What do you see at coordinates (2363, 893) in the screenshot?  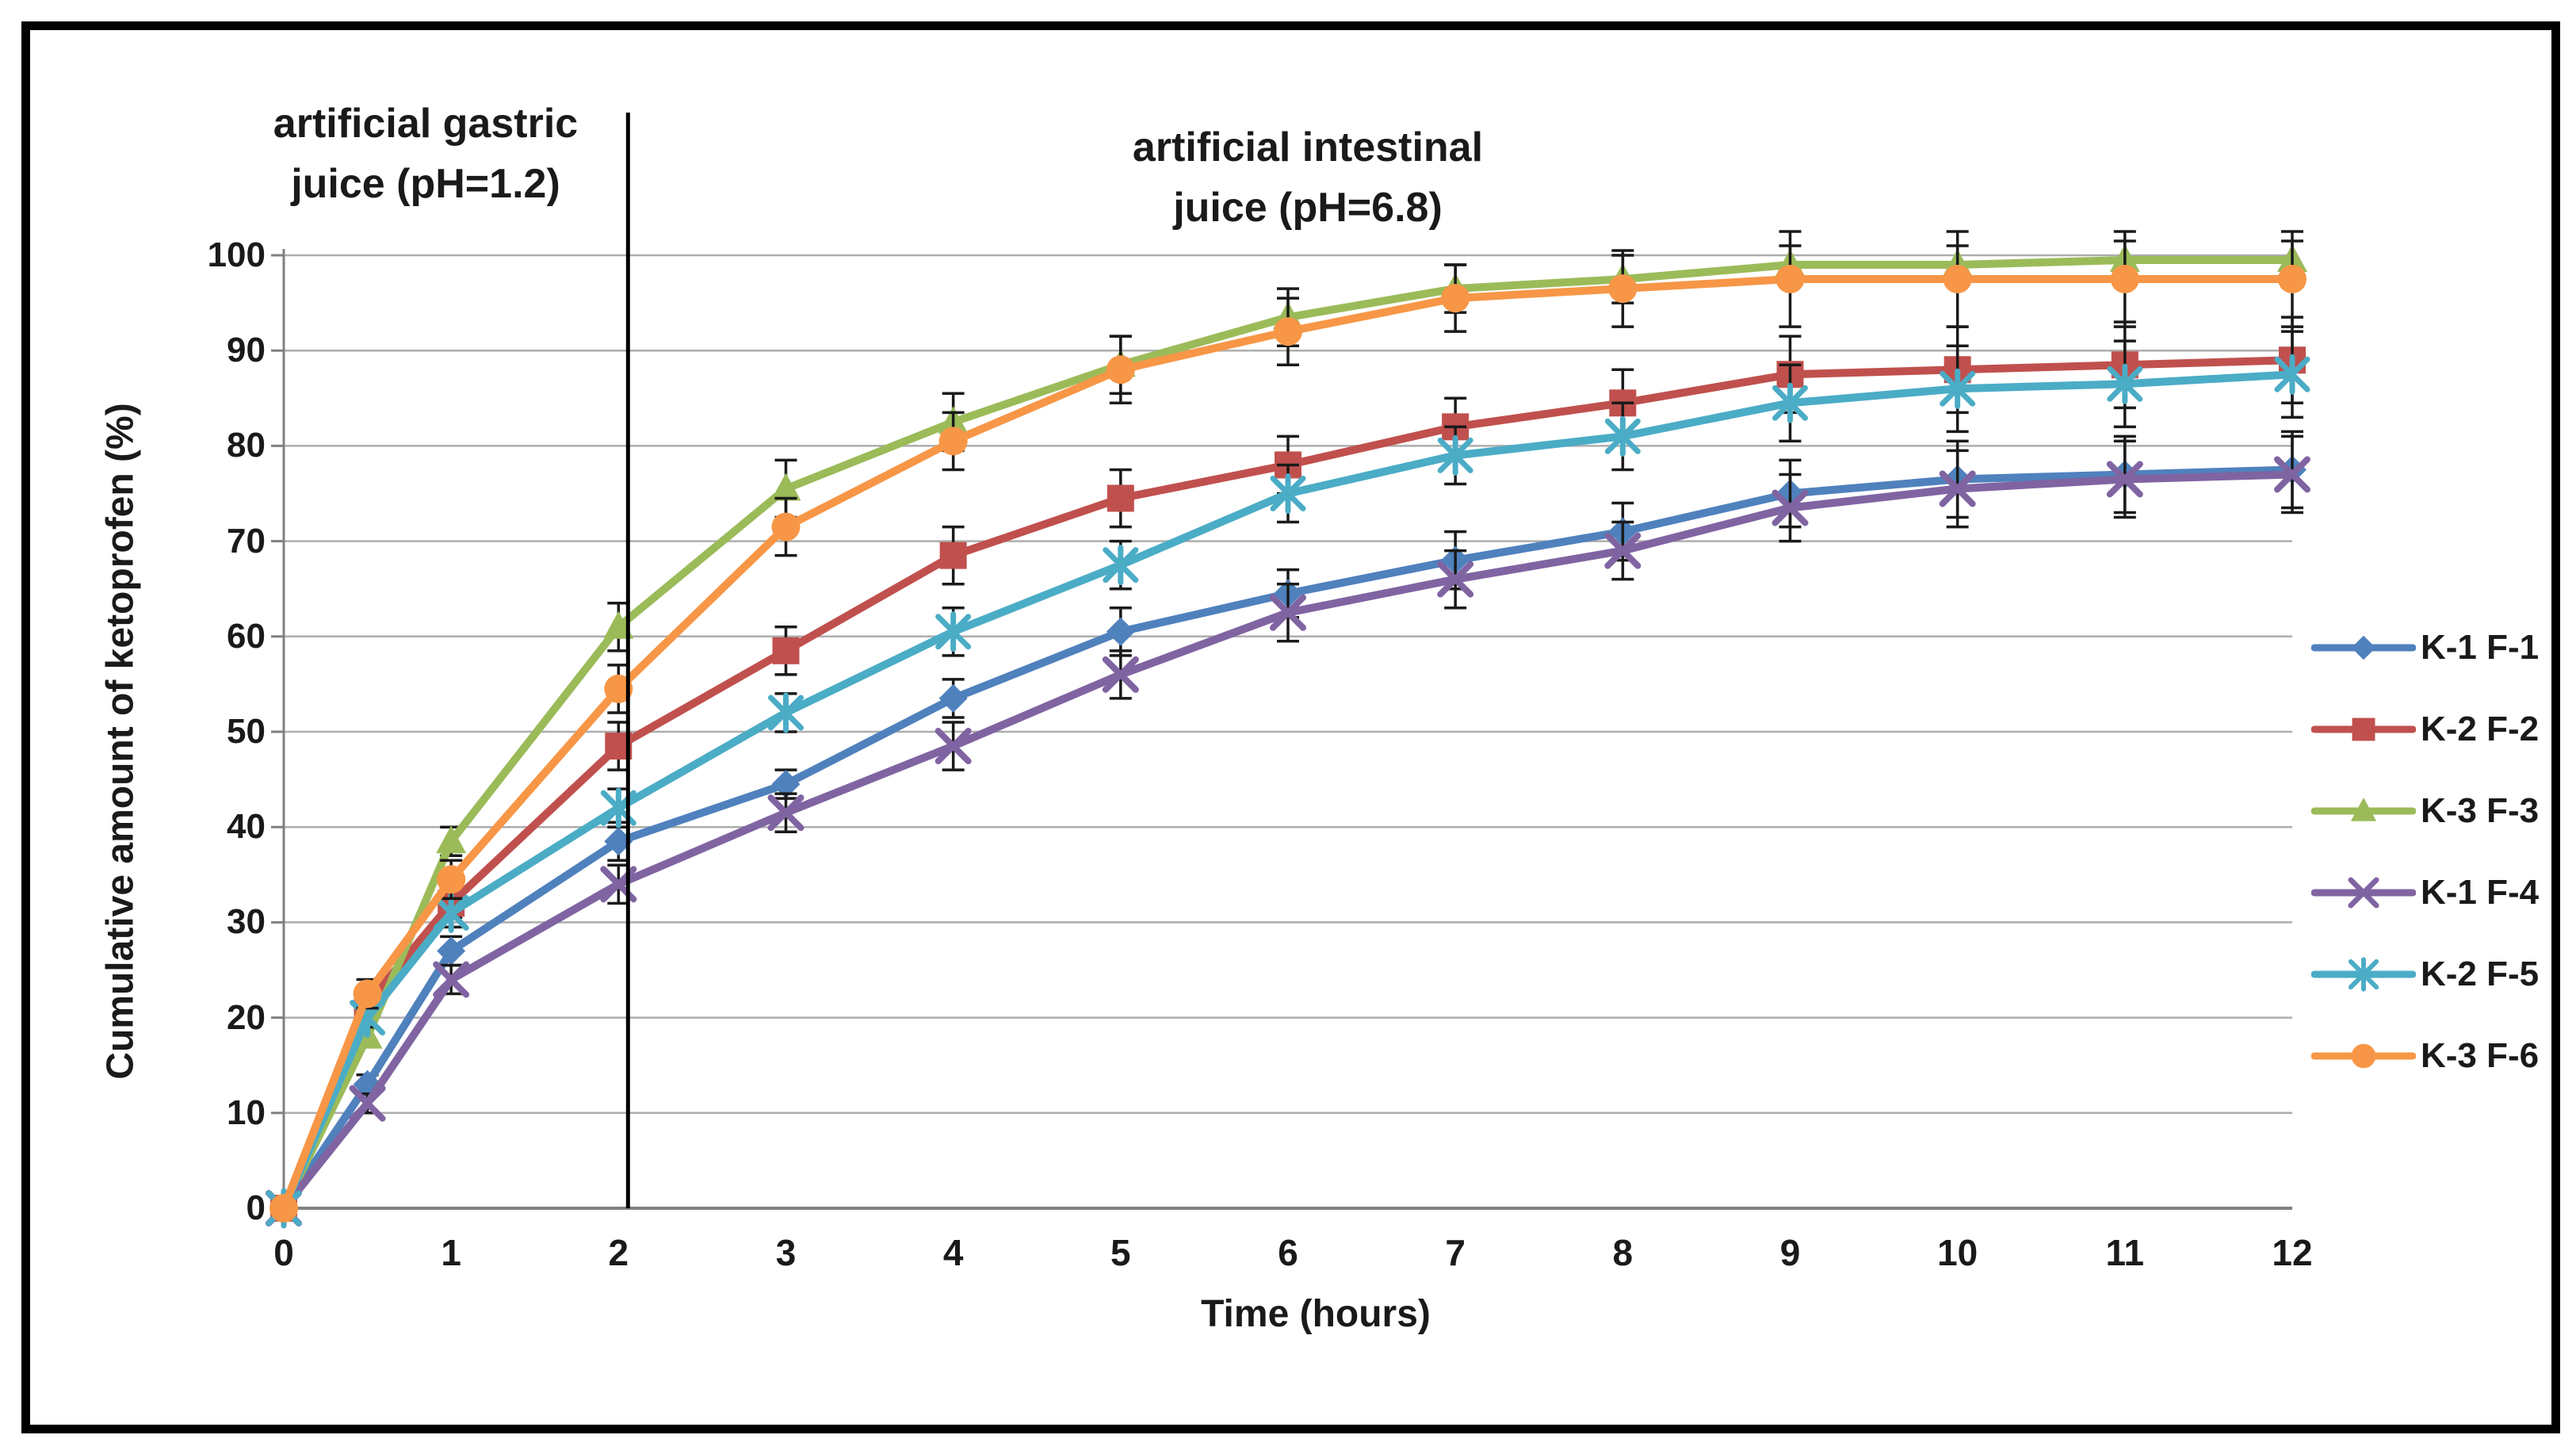 I see `legend-marker-x-icon` at bounding box center [2363, 893].